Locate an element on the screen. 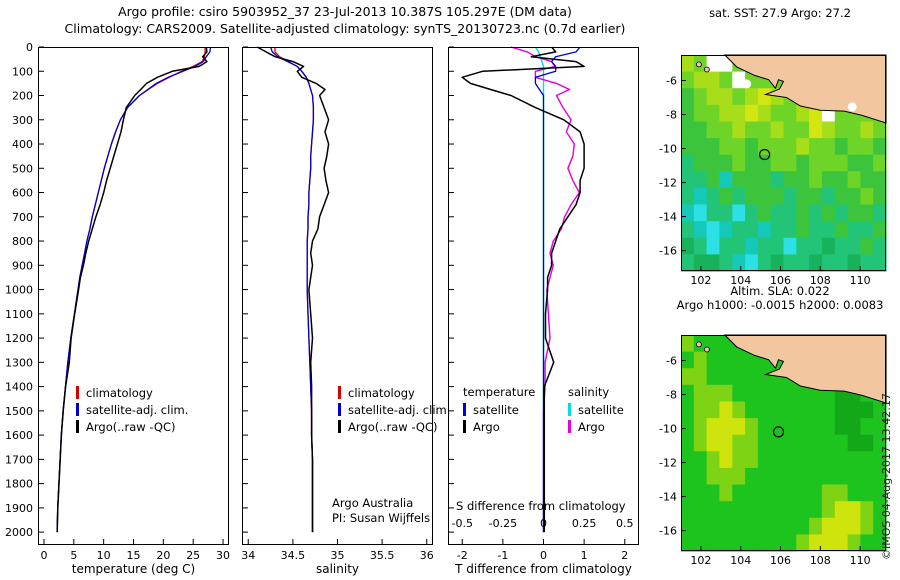  s-argo-line-swatch is located at coordinates (569, 426).